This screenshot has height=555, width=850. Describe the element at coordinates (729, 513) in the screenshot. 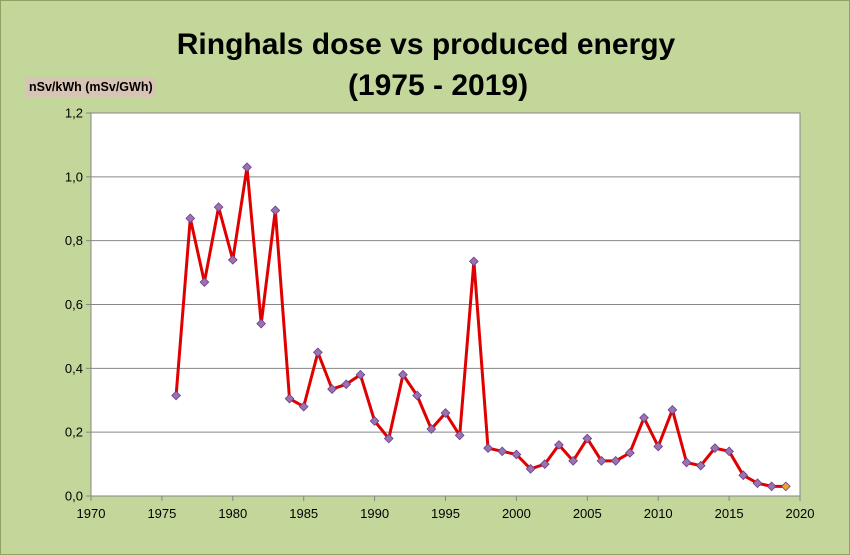

I see `x-tick-label: 2015` at that location.